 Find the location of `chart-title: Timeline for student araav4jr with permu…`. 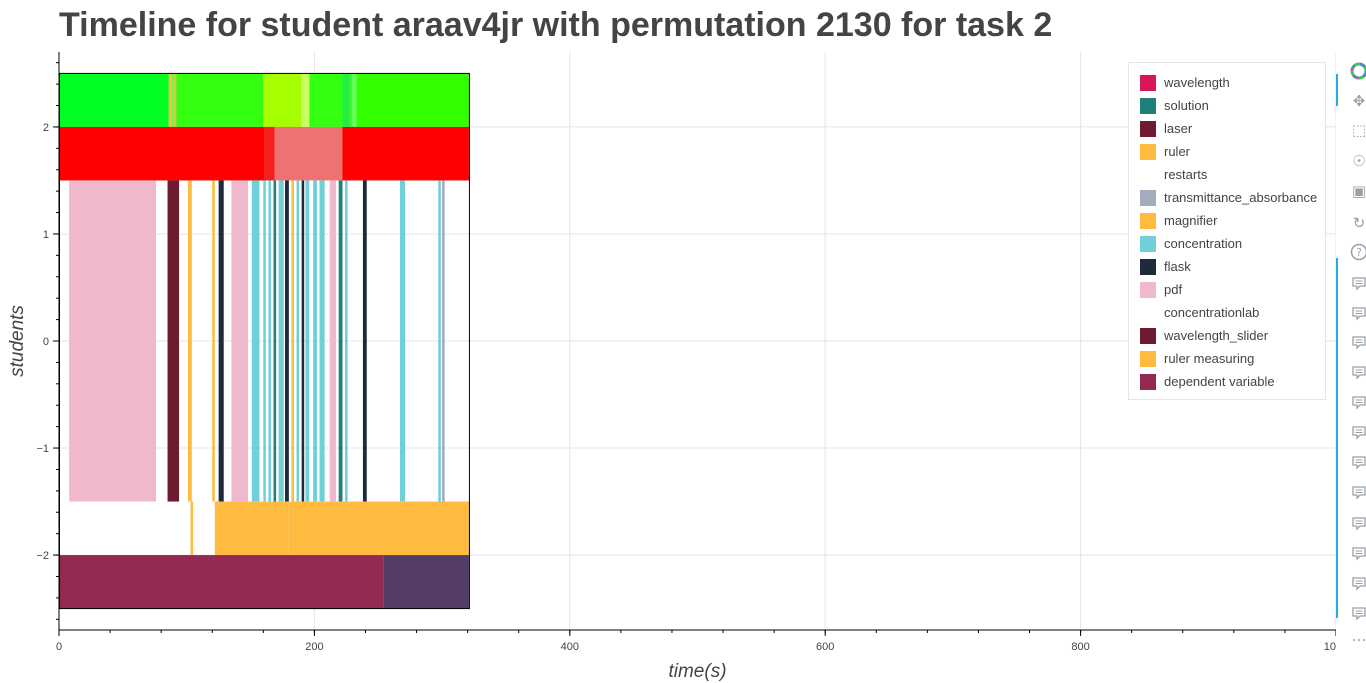

chart-title: Timeline for student araav4jr with permu… is located at coordinates (556, 25).